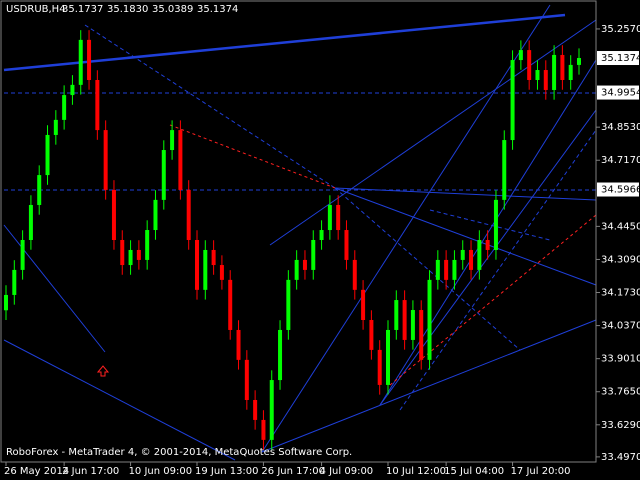 The image size is (640, 480). I want to click on header-value: 35.0389, so click(172, 9).